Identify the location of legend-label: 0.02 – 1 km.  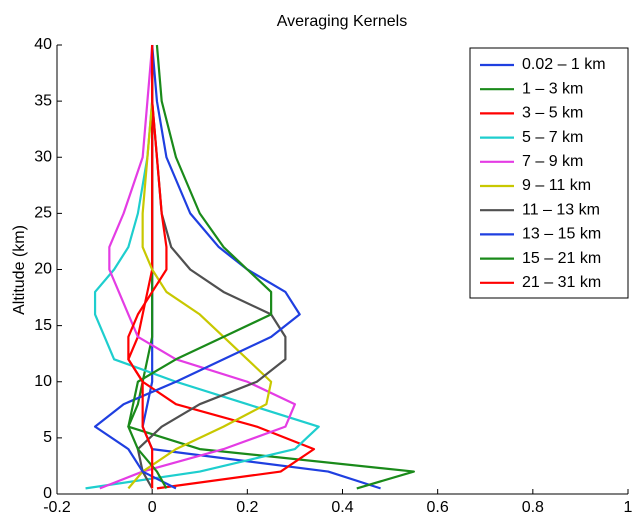
(564, 64).